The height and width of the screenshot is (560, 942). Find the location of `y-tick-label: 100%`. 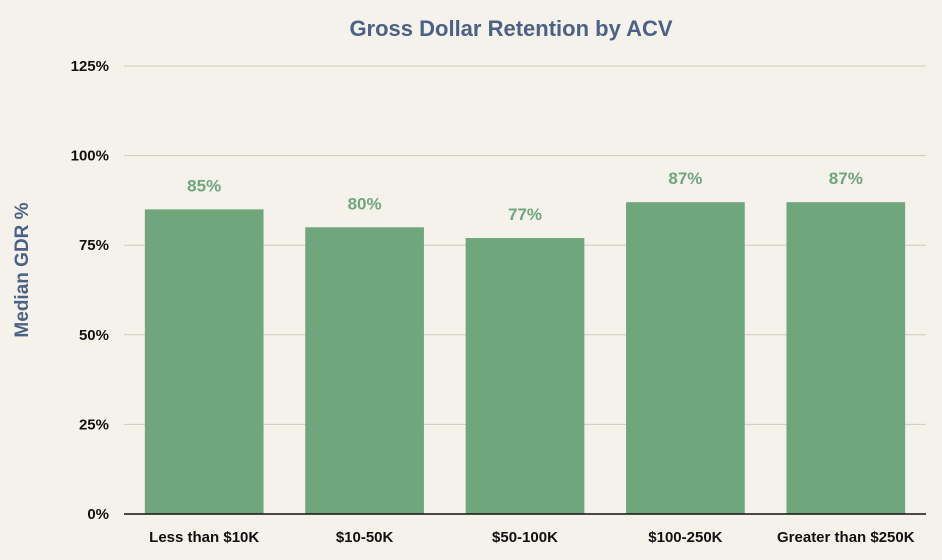

y-tick-label: 100% is located at coordinates (90, 156).